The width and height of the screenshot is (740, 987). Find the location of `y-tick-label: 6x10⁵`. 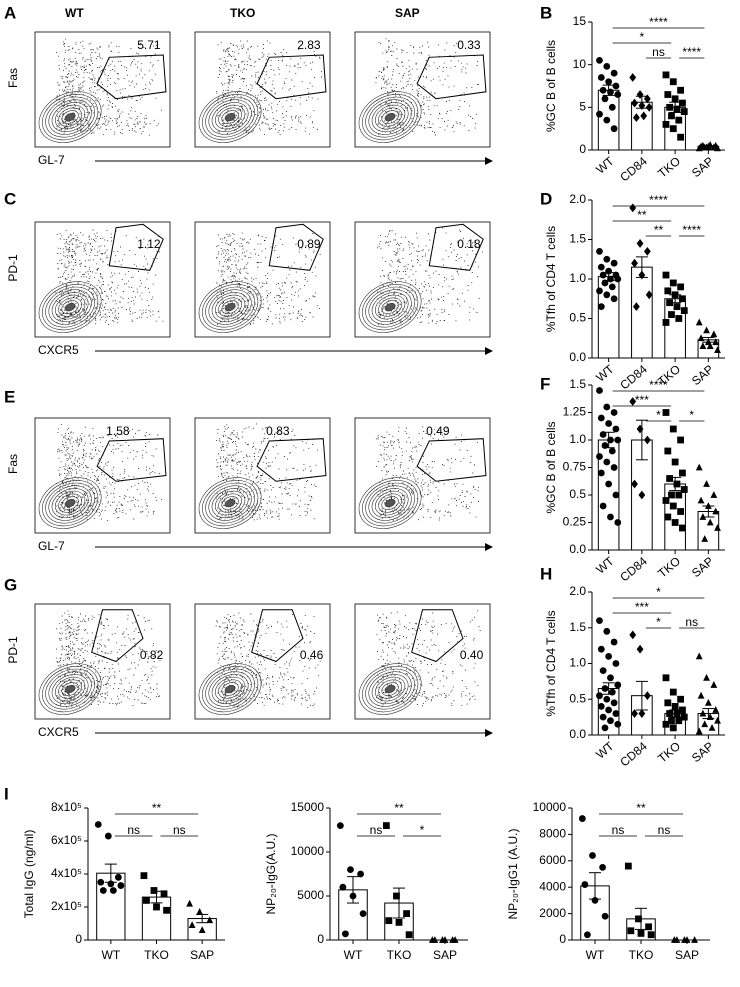

y-tick-label: 6x10⁵ is located at coordinates (66, 840).